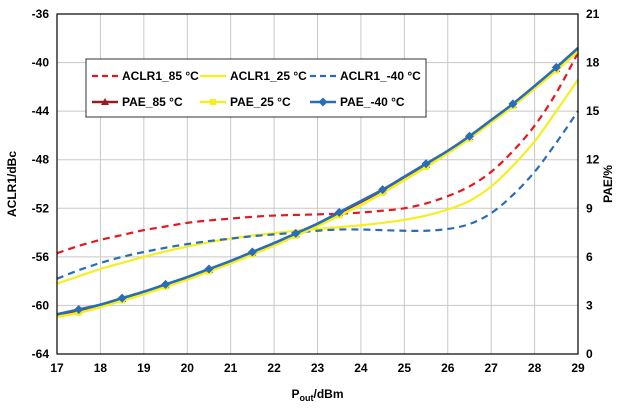 The height and width of the screenshot is (408, 619). I want to click on x-tick-label: 17, so click(57, 368).